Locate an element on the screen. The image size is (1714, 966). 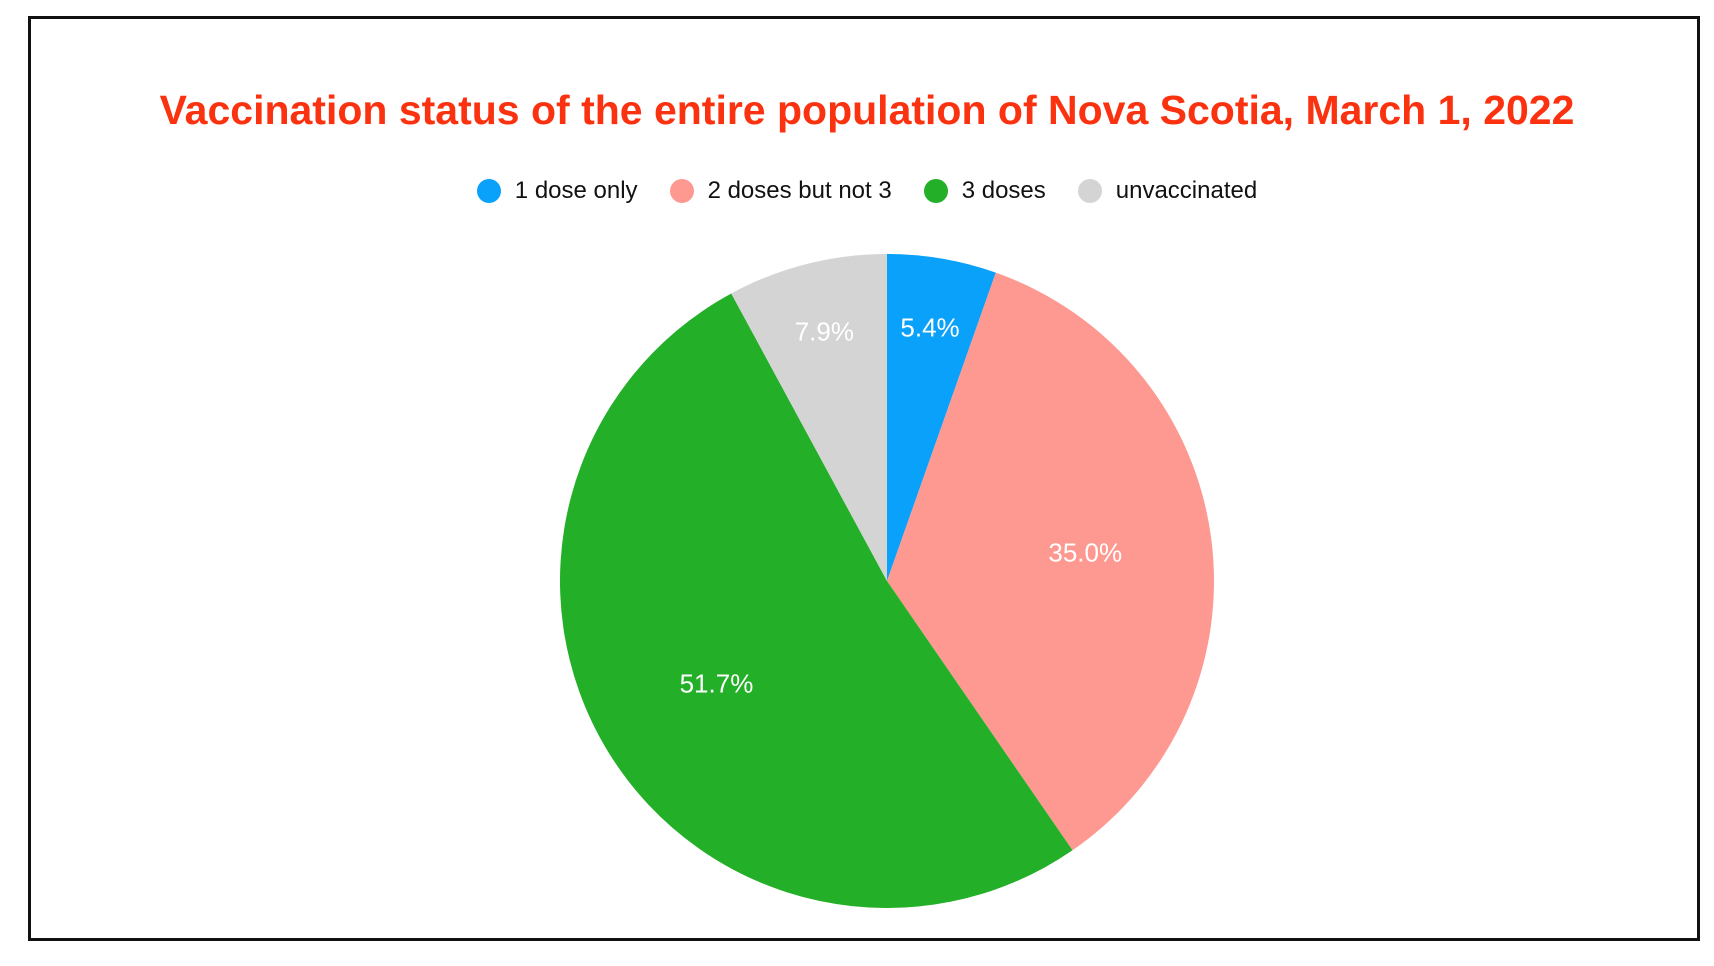
slice-label-3-doses: 51.7% is located at coordinates (717, 683).